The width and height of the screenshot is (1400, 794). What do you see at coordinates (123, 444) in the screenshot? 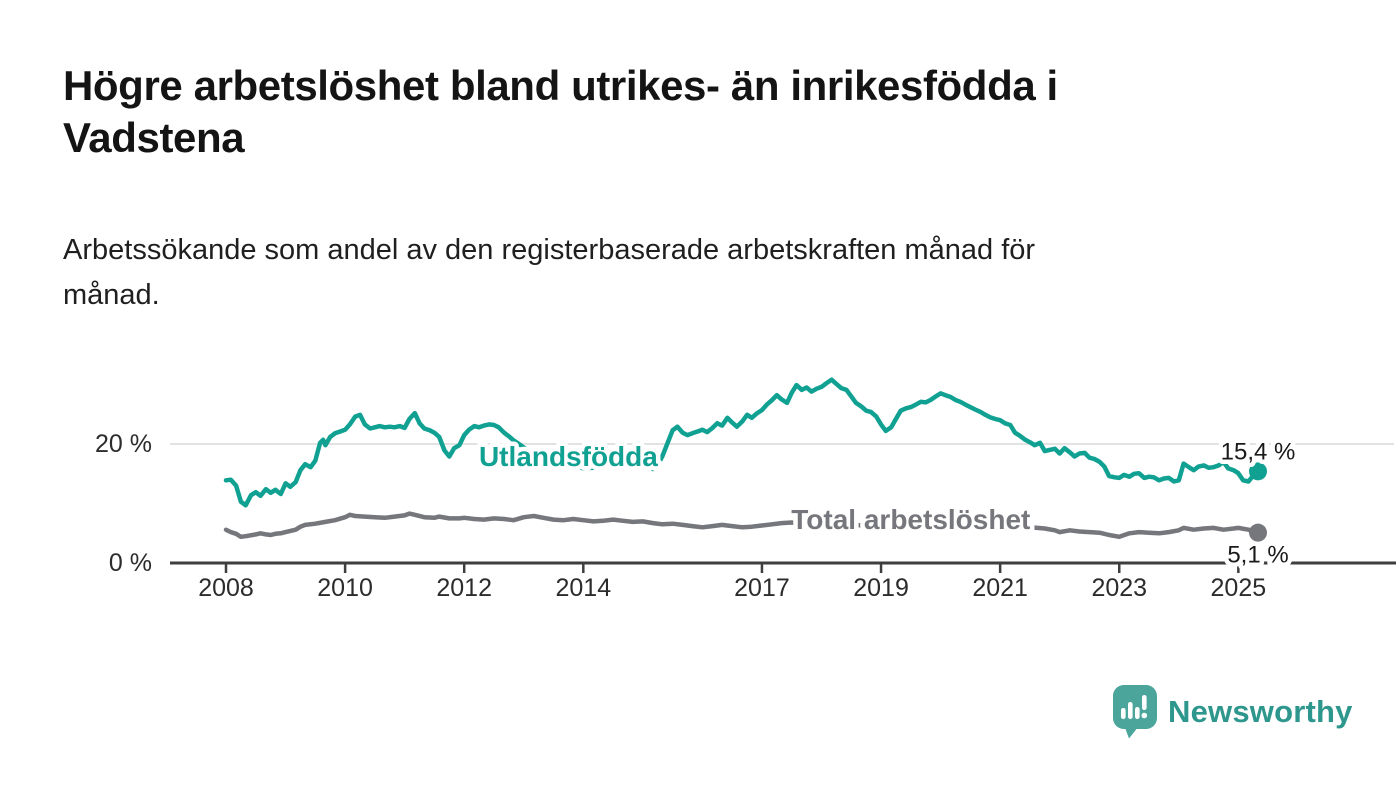
I see `y-tick-label: 20 %` at bounding box center [123, 444].